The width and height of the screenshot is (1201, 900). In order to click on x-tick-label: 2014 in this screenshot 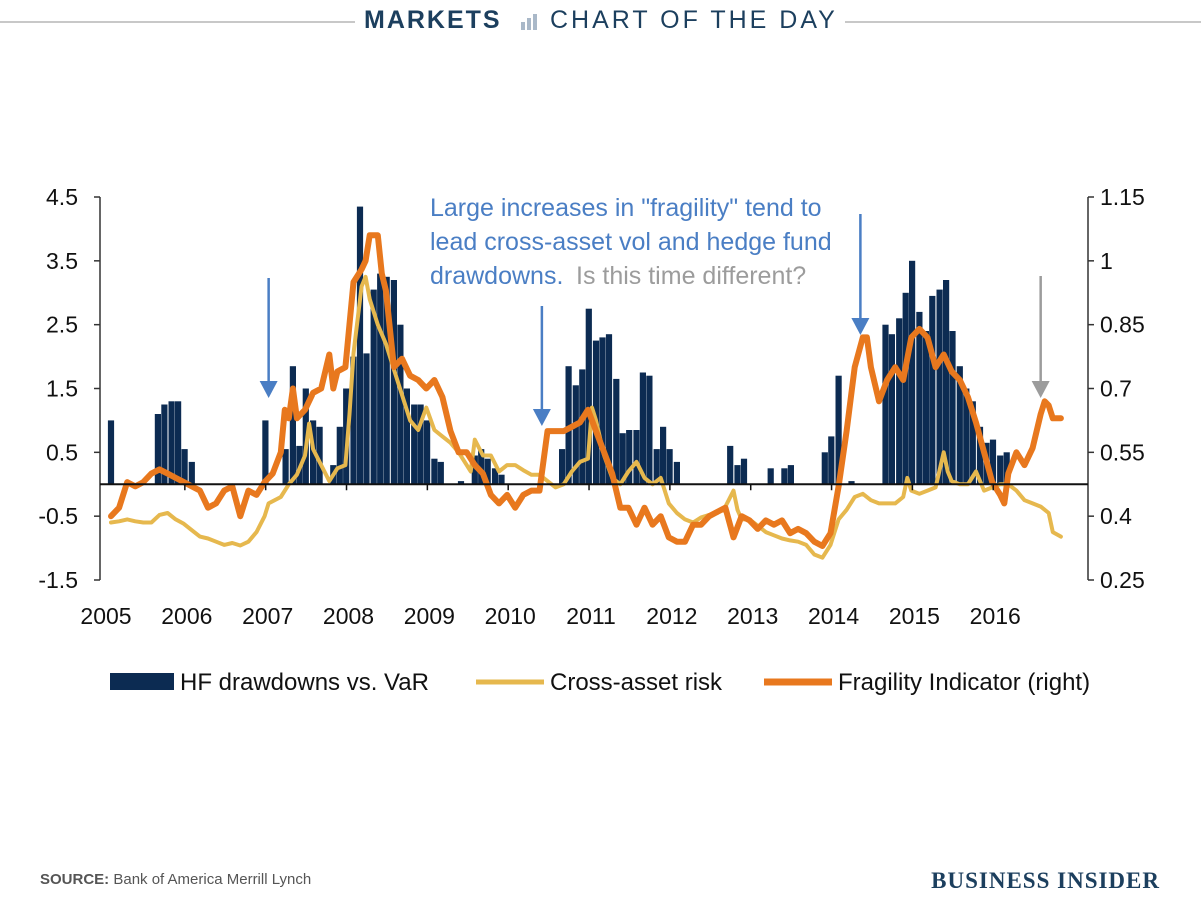, I will do `click(833, 616)`.